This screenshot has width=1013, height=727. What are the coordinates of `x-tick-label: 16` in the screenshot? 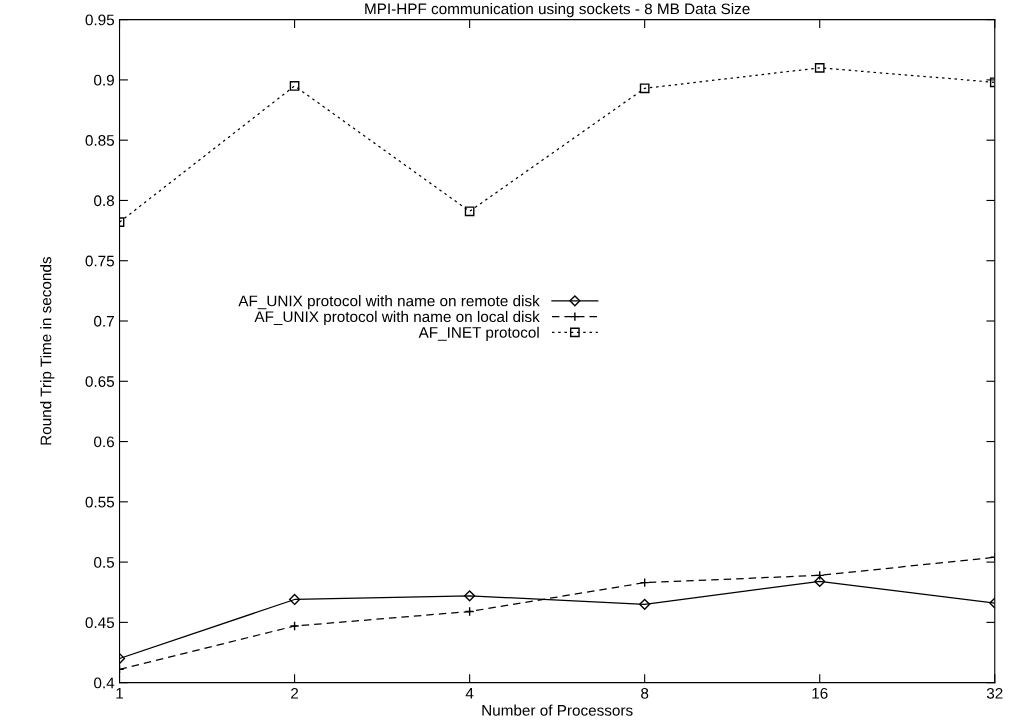 It's located at (820, 693).